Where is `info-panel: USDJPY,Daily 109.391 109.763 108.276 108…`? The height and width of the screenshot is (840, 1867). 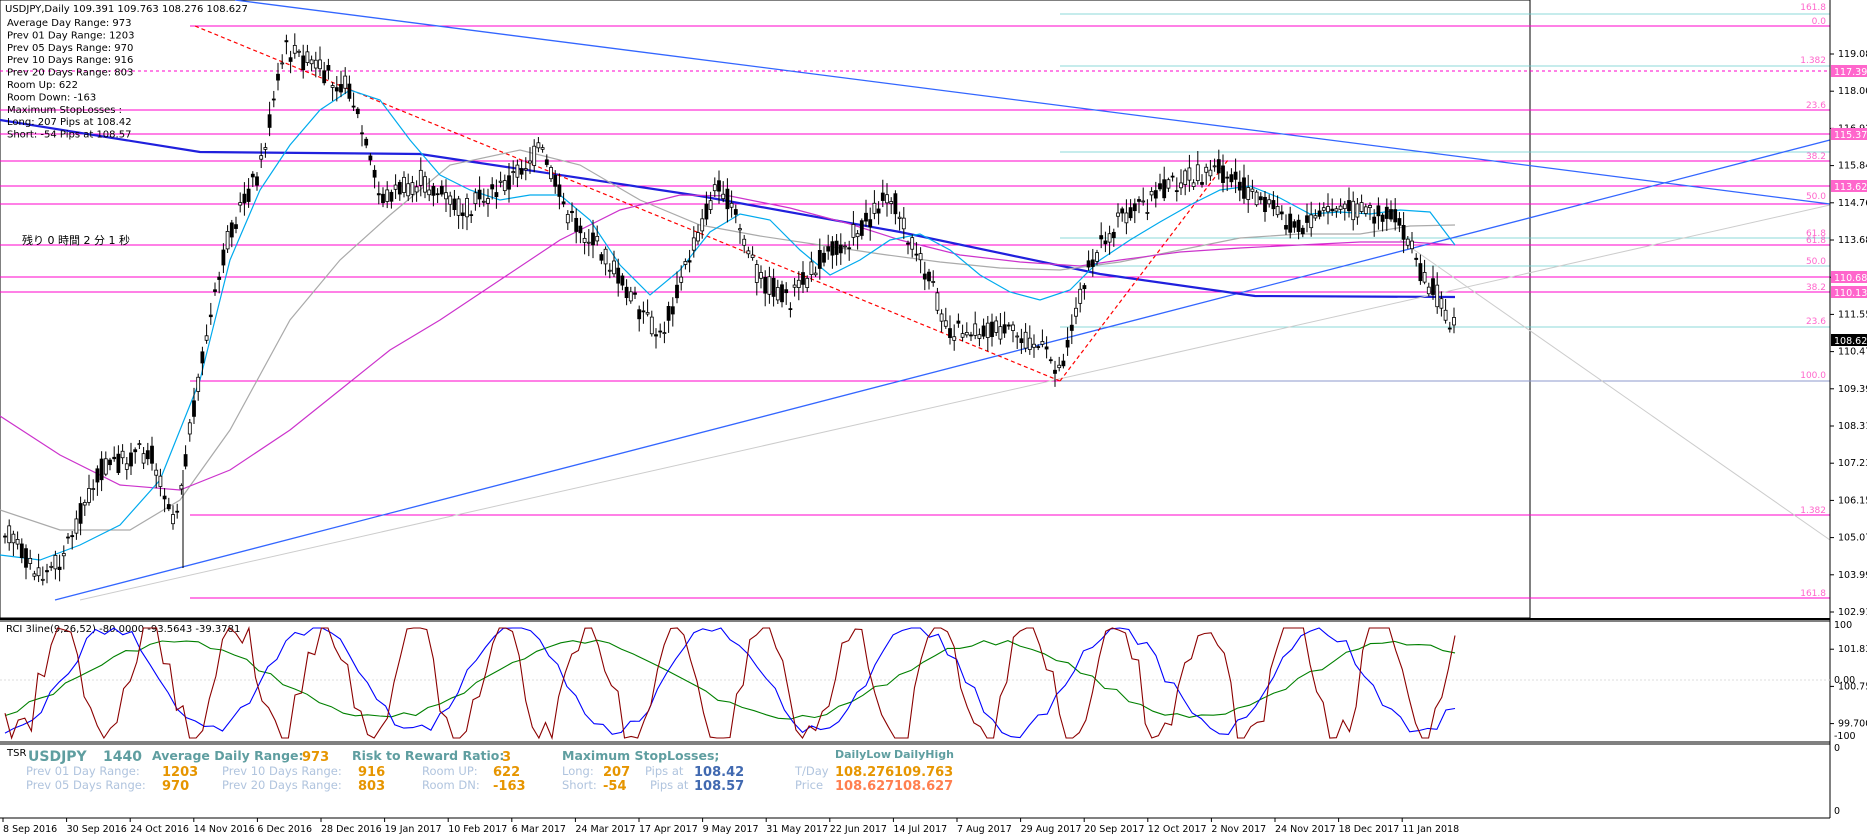
info-panel: USDJPY,Daily 109.391 109.763 108.276 108… is located at coordinates (126, 125).